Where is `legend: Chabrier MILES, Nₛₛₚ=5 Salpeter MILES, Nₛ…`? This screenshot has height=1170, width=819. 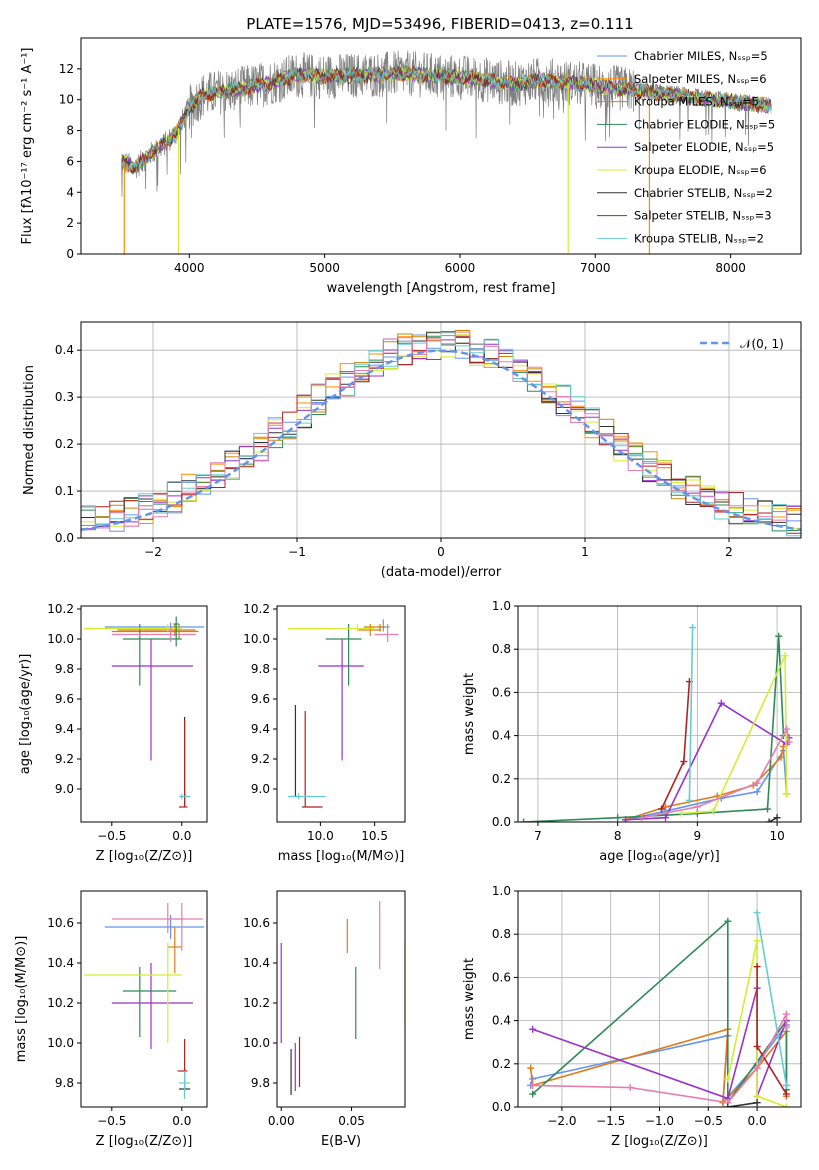 legend: Chabrier MILES, Nₛₛₚ=5 Salpeter MILES, Nₛ… is located at coordinates (686, 147).